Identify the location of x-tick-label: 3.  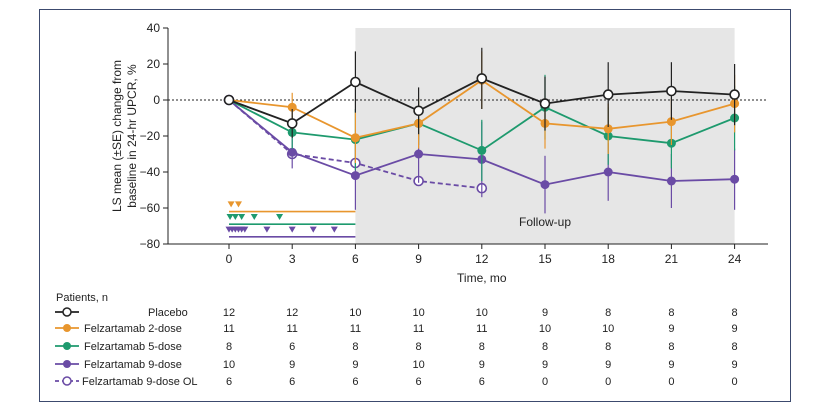
(292, 259).